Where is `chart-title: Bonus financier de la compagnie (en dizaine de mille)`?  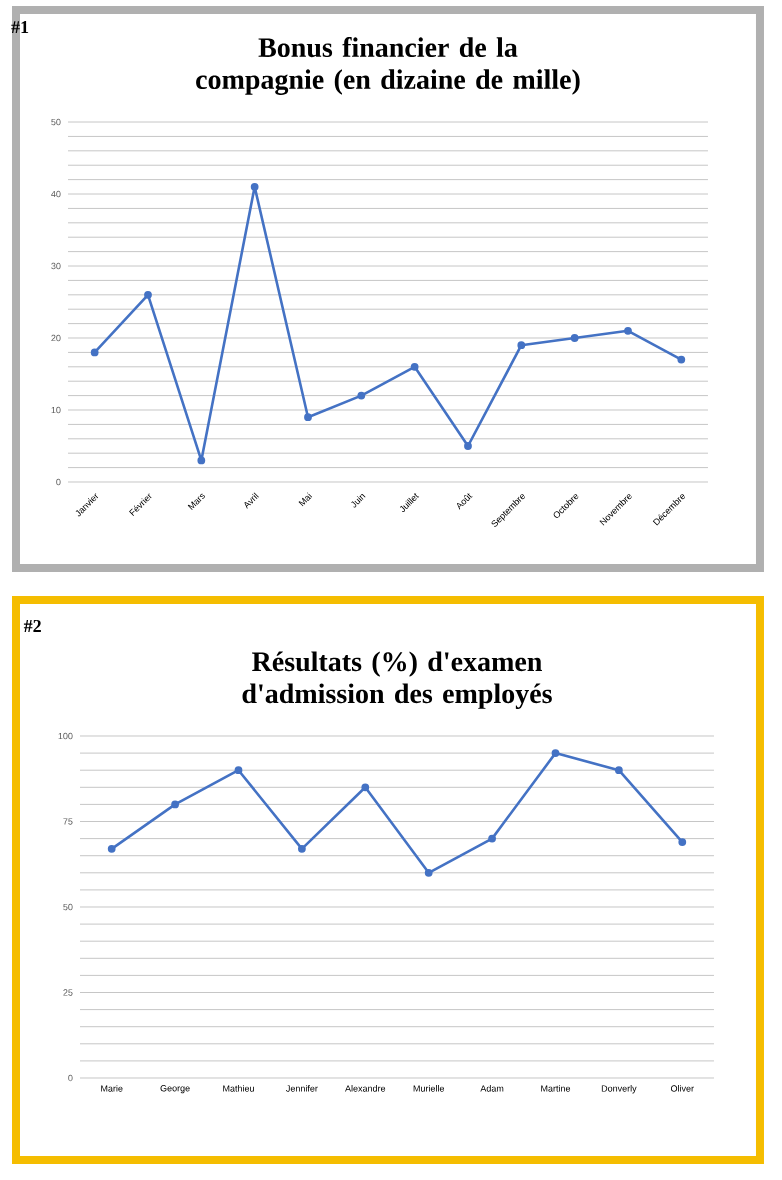
chart-title: Bonus financier de la compagnie (en dizaine de mille) is located at coordinates (388, 66).